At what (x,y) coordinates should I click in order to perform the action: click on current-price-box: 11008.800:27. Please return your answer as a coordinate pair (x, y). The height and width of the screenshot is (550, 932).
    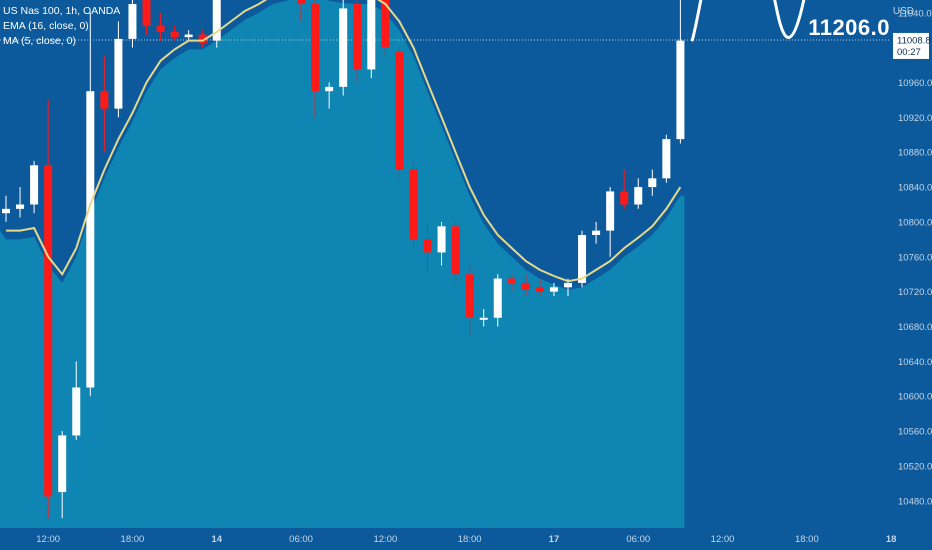
    Looking at the image, I should click on (912, 45).